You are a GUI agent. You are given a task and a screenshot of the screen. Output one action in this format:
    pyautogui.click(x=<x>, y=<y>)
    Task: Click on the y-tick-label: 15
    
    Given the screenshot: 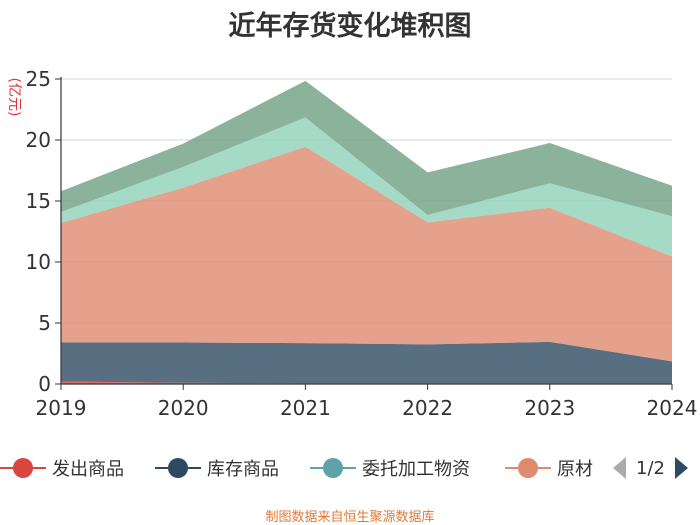 What is the action you would take?
    pyautogui.click(x=38, y=201)
    